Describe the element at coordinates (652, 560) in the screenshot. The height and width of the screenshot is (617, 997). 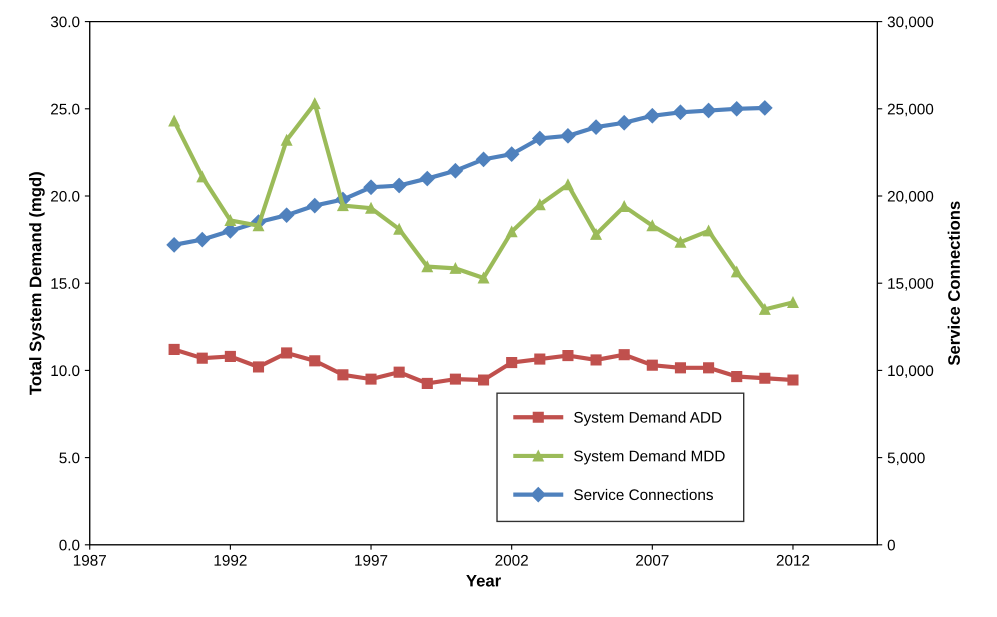
I see `x-tick-label: 2007` at that location.